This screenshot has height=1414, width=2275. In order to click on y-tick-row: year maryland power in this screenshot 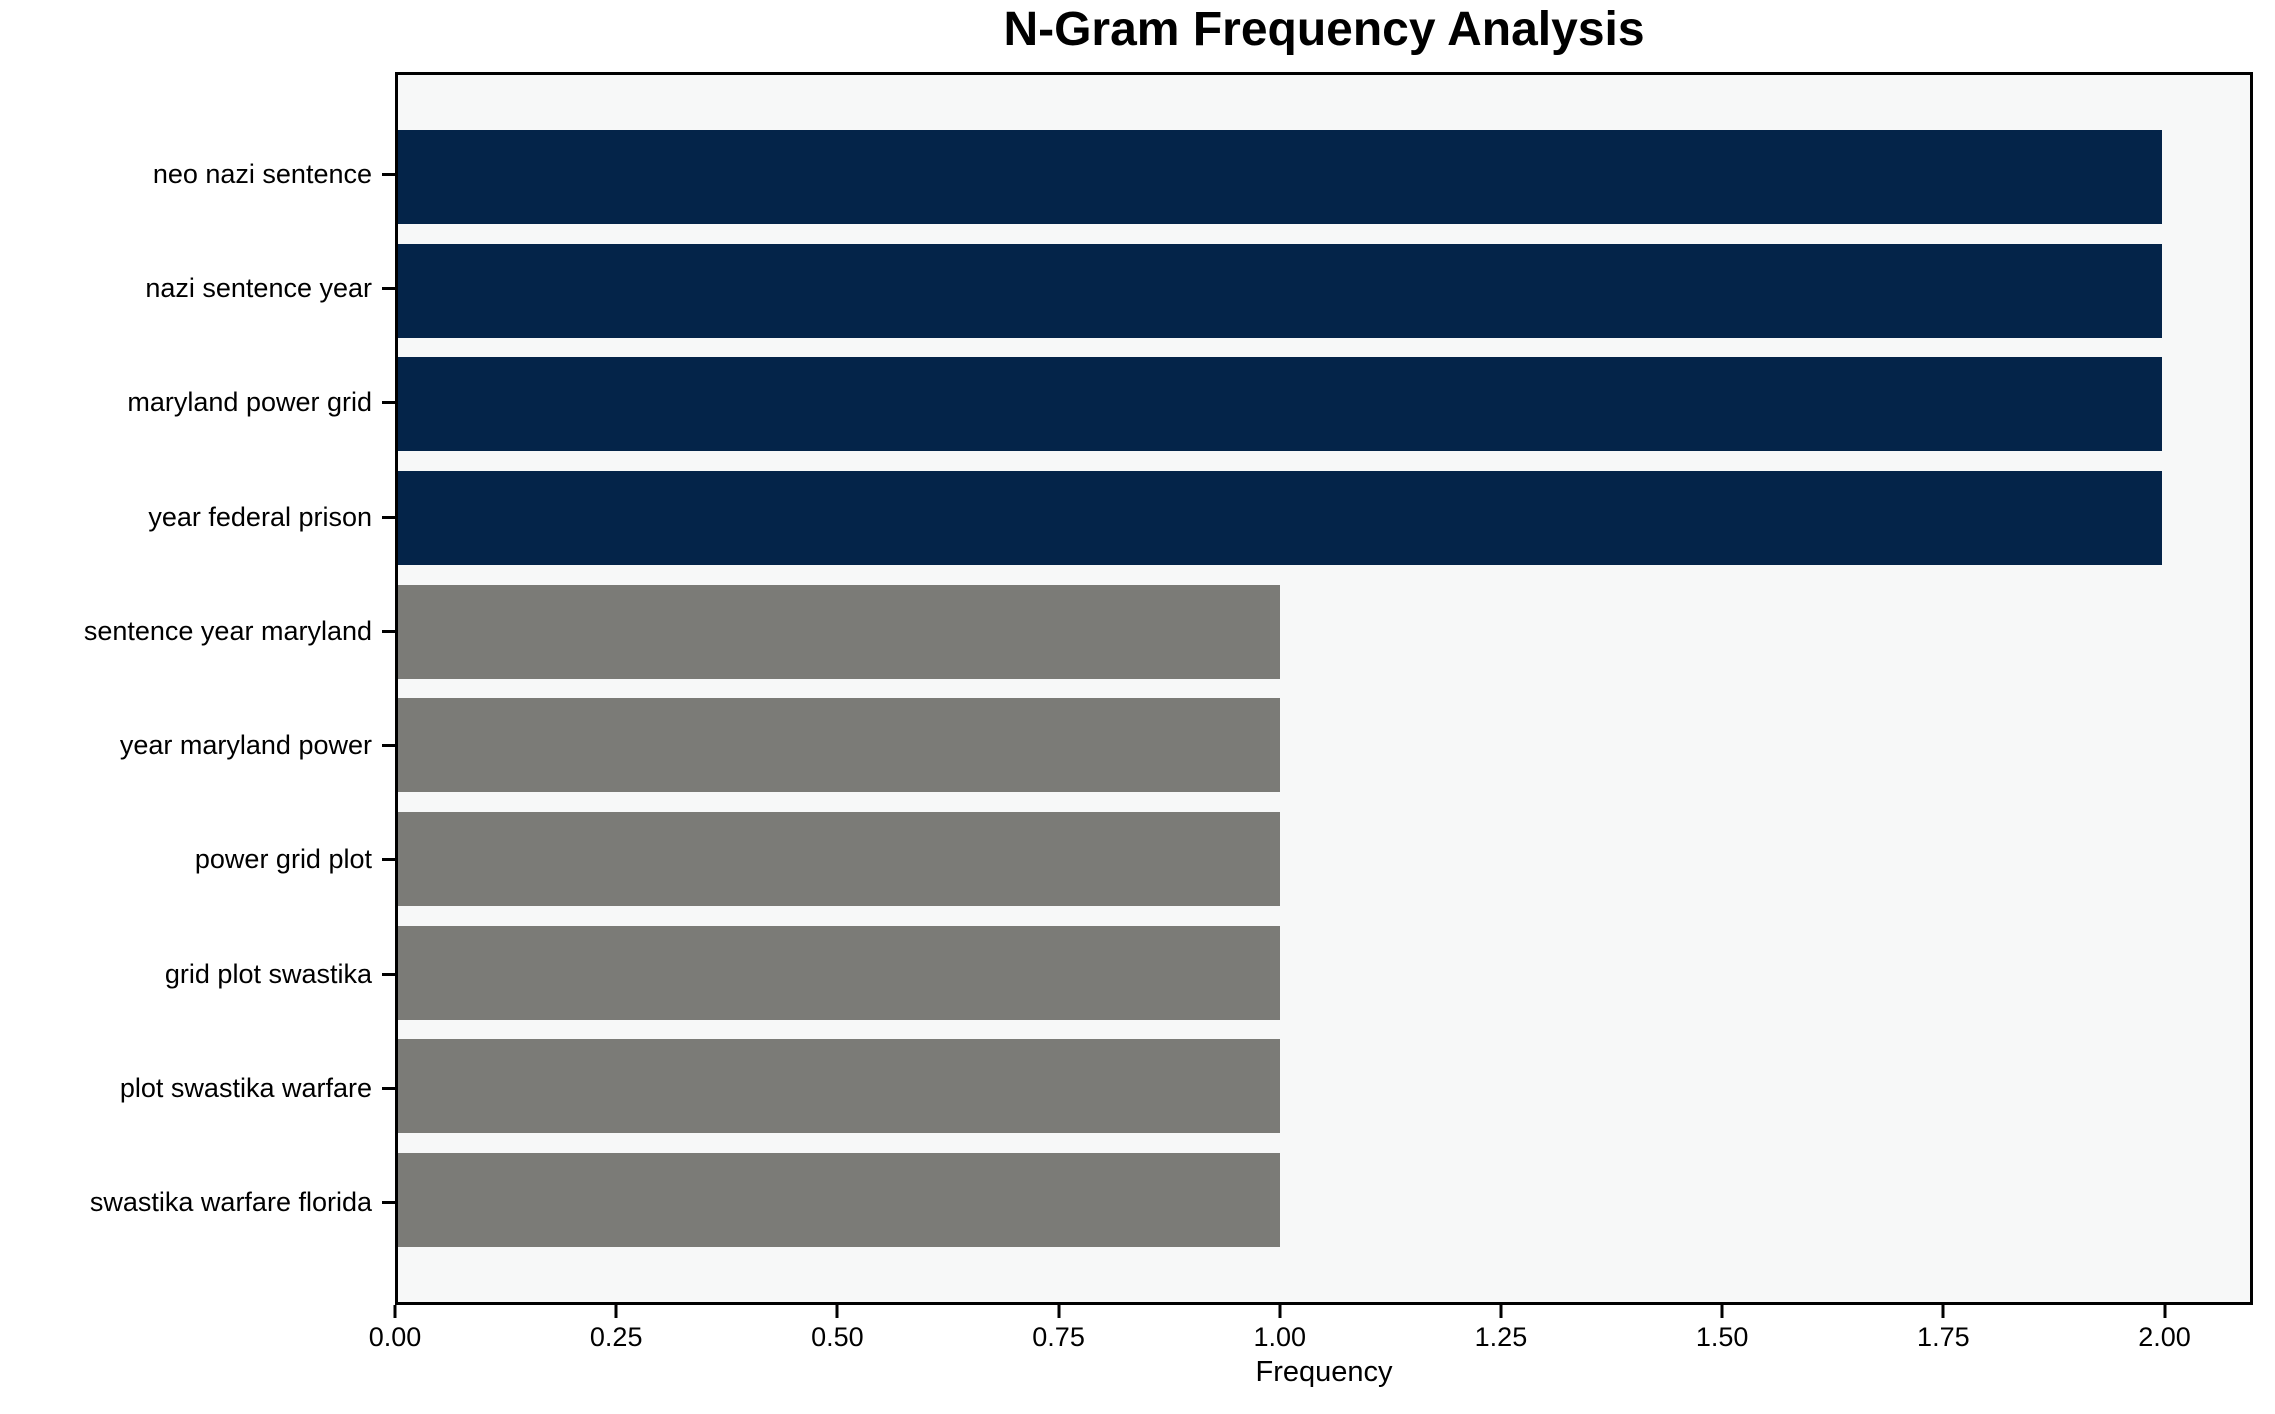, I will do `click(197, 746)`.